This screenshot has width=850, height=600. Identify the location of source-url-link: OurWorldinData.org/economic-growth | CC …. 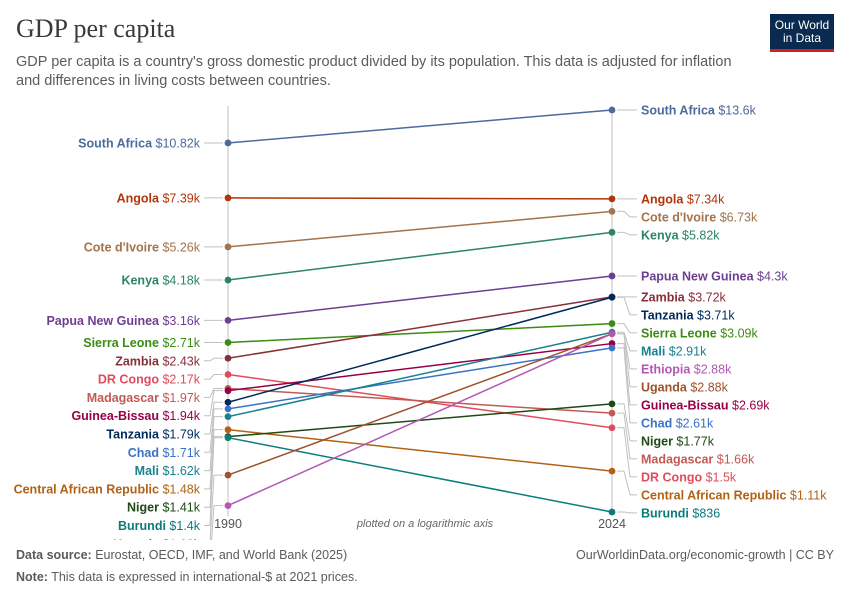
(705, 555).